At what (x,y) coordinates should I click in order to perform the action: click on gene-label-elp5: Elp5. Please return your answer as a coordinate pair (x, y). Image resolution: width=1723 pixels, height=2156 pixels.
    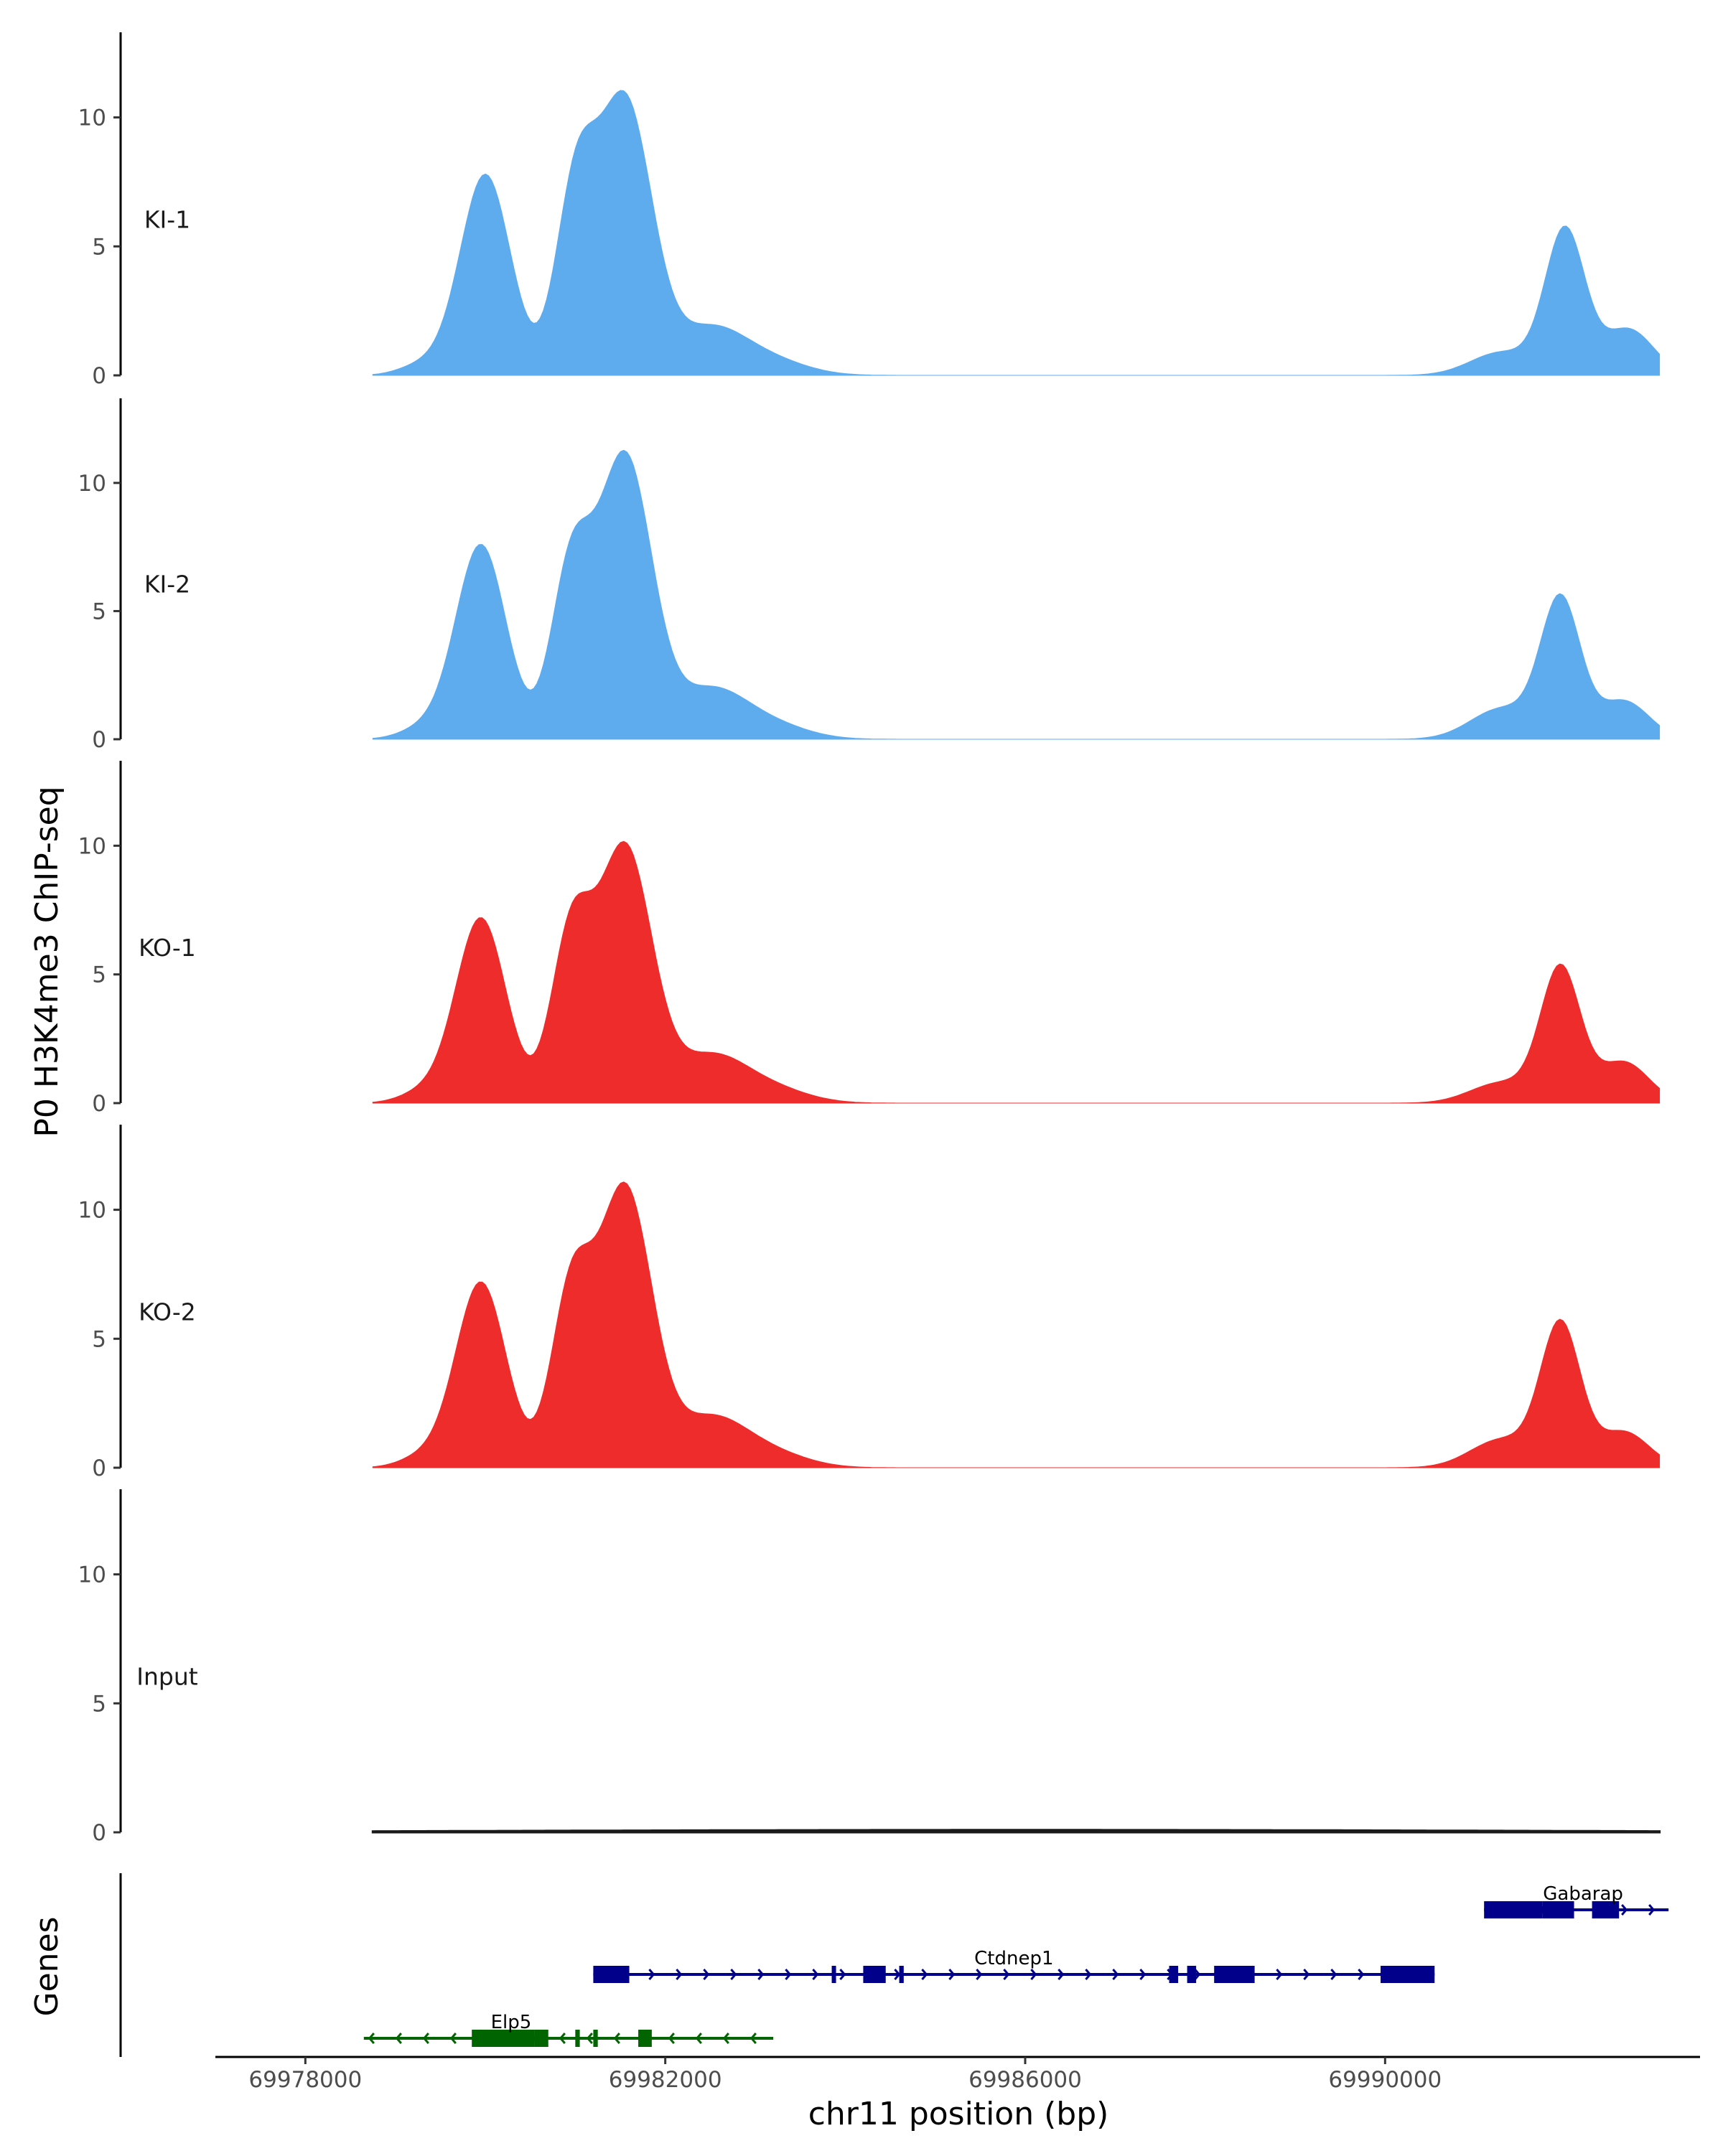
    Looking at the image, I should click on (511, 2022).